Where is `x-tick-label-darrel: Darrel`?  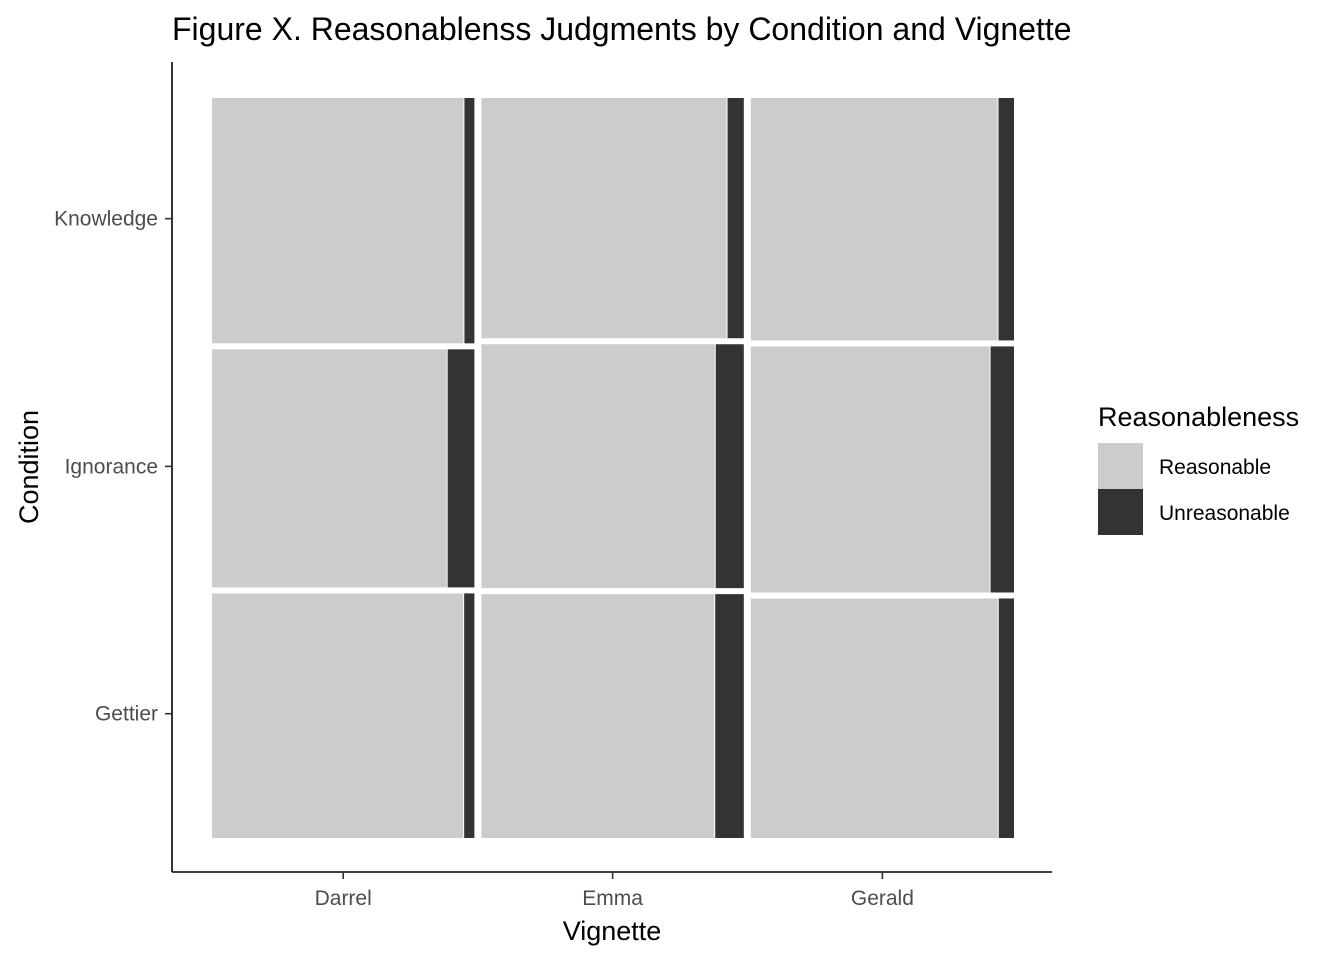 x-tick-label-darrel: Darrel is located at coordinates (343, 898).